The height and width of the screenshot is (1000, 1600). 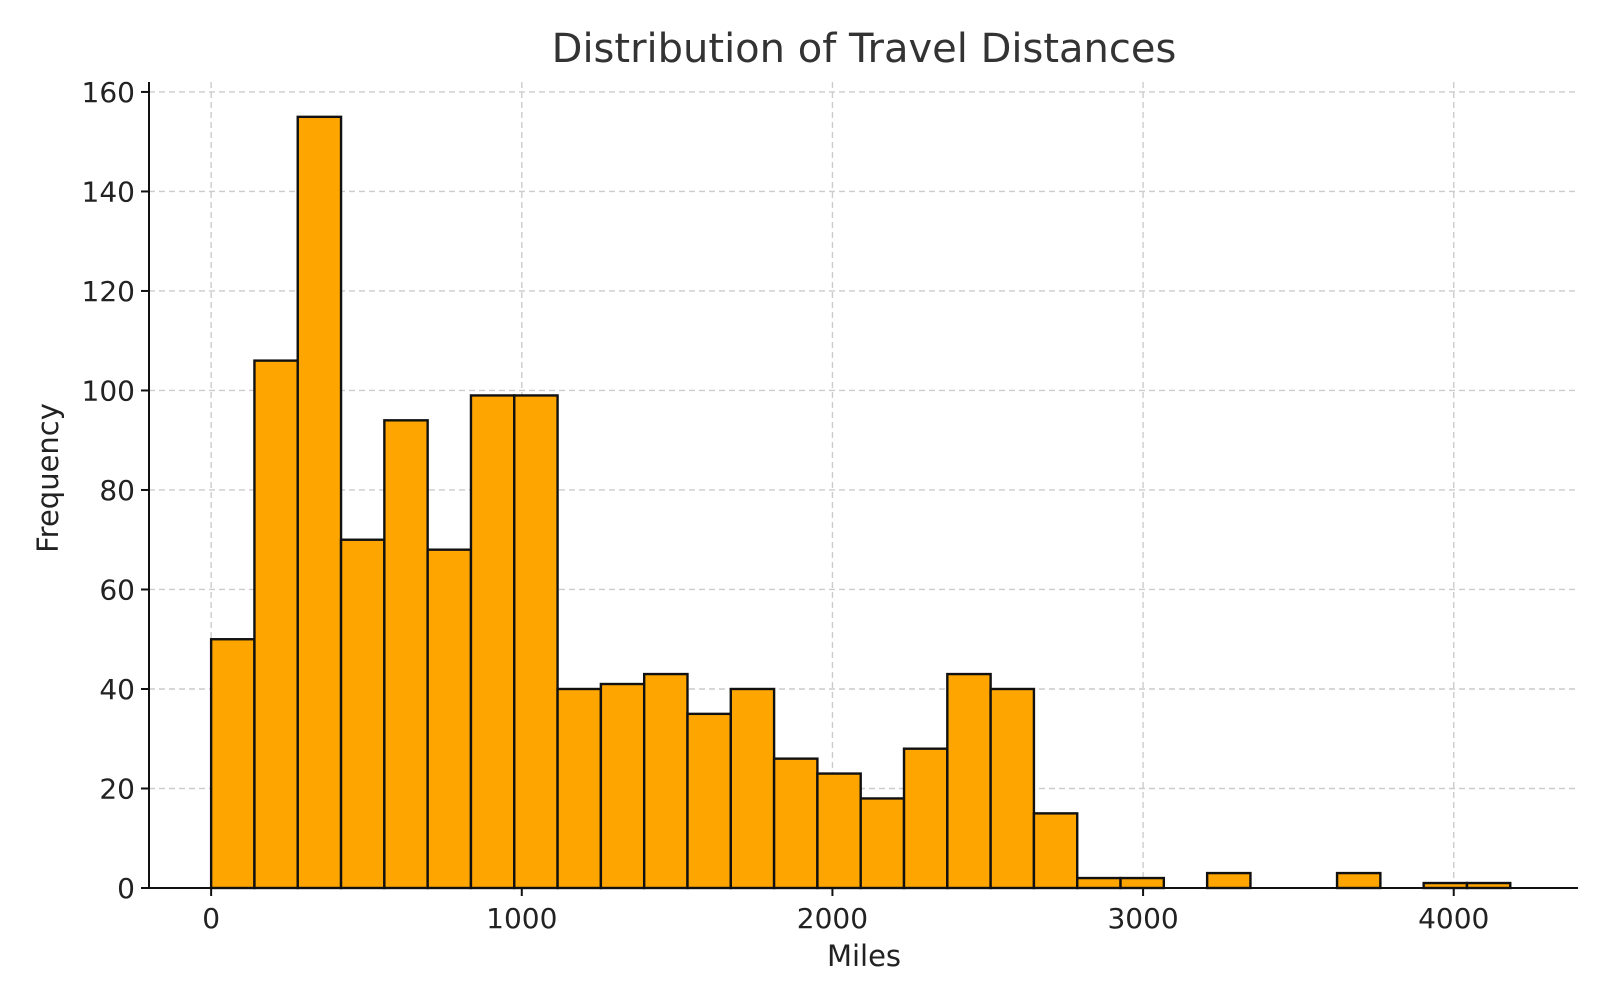 What do you see at coordinates (117, 788) in the screenshot?
I see `y-tick-label: 20` at bounding box center [117, 788].